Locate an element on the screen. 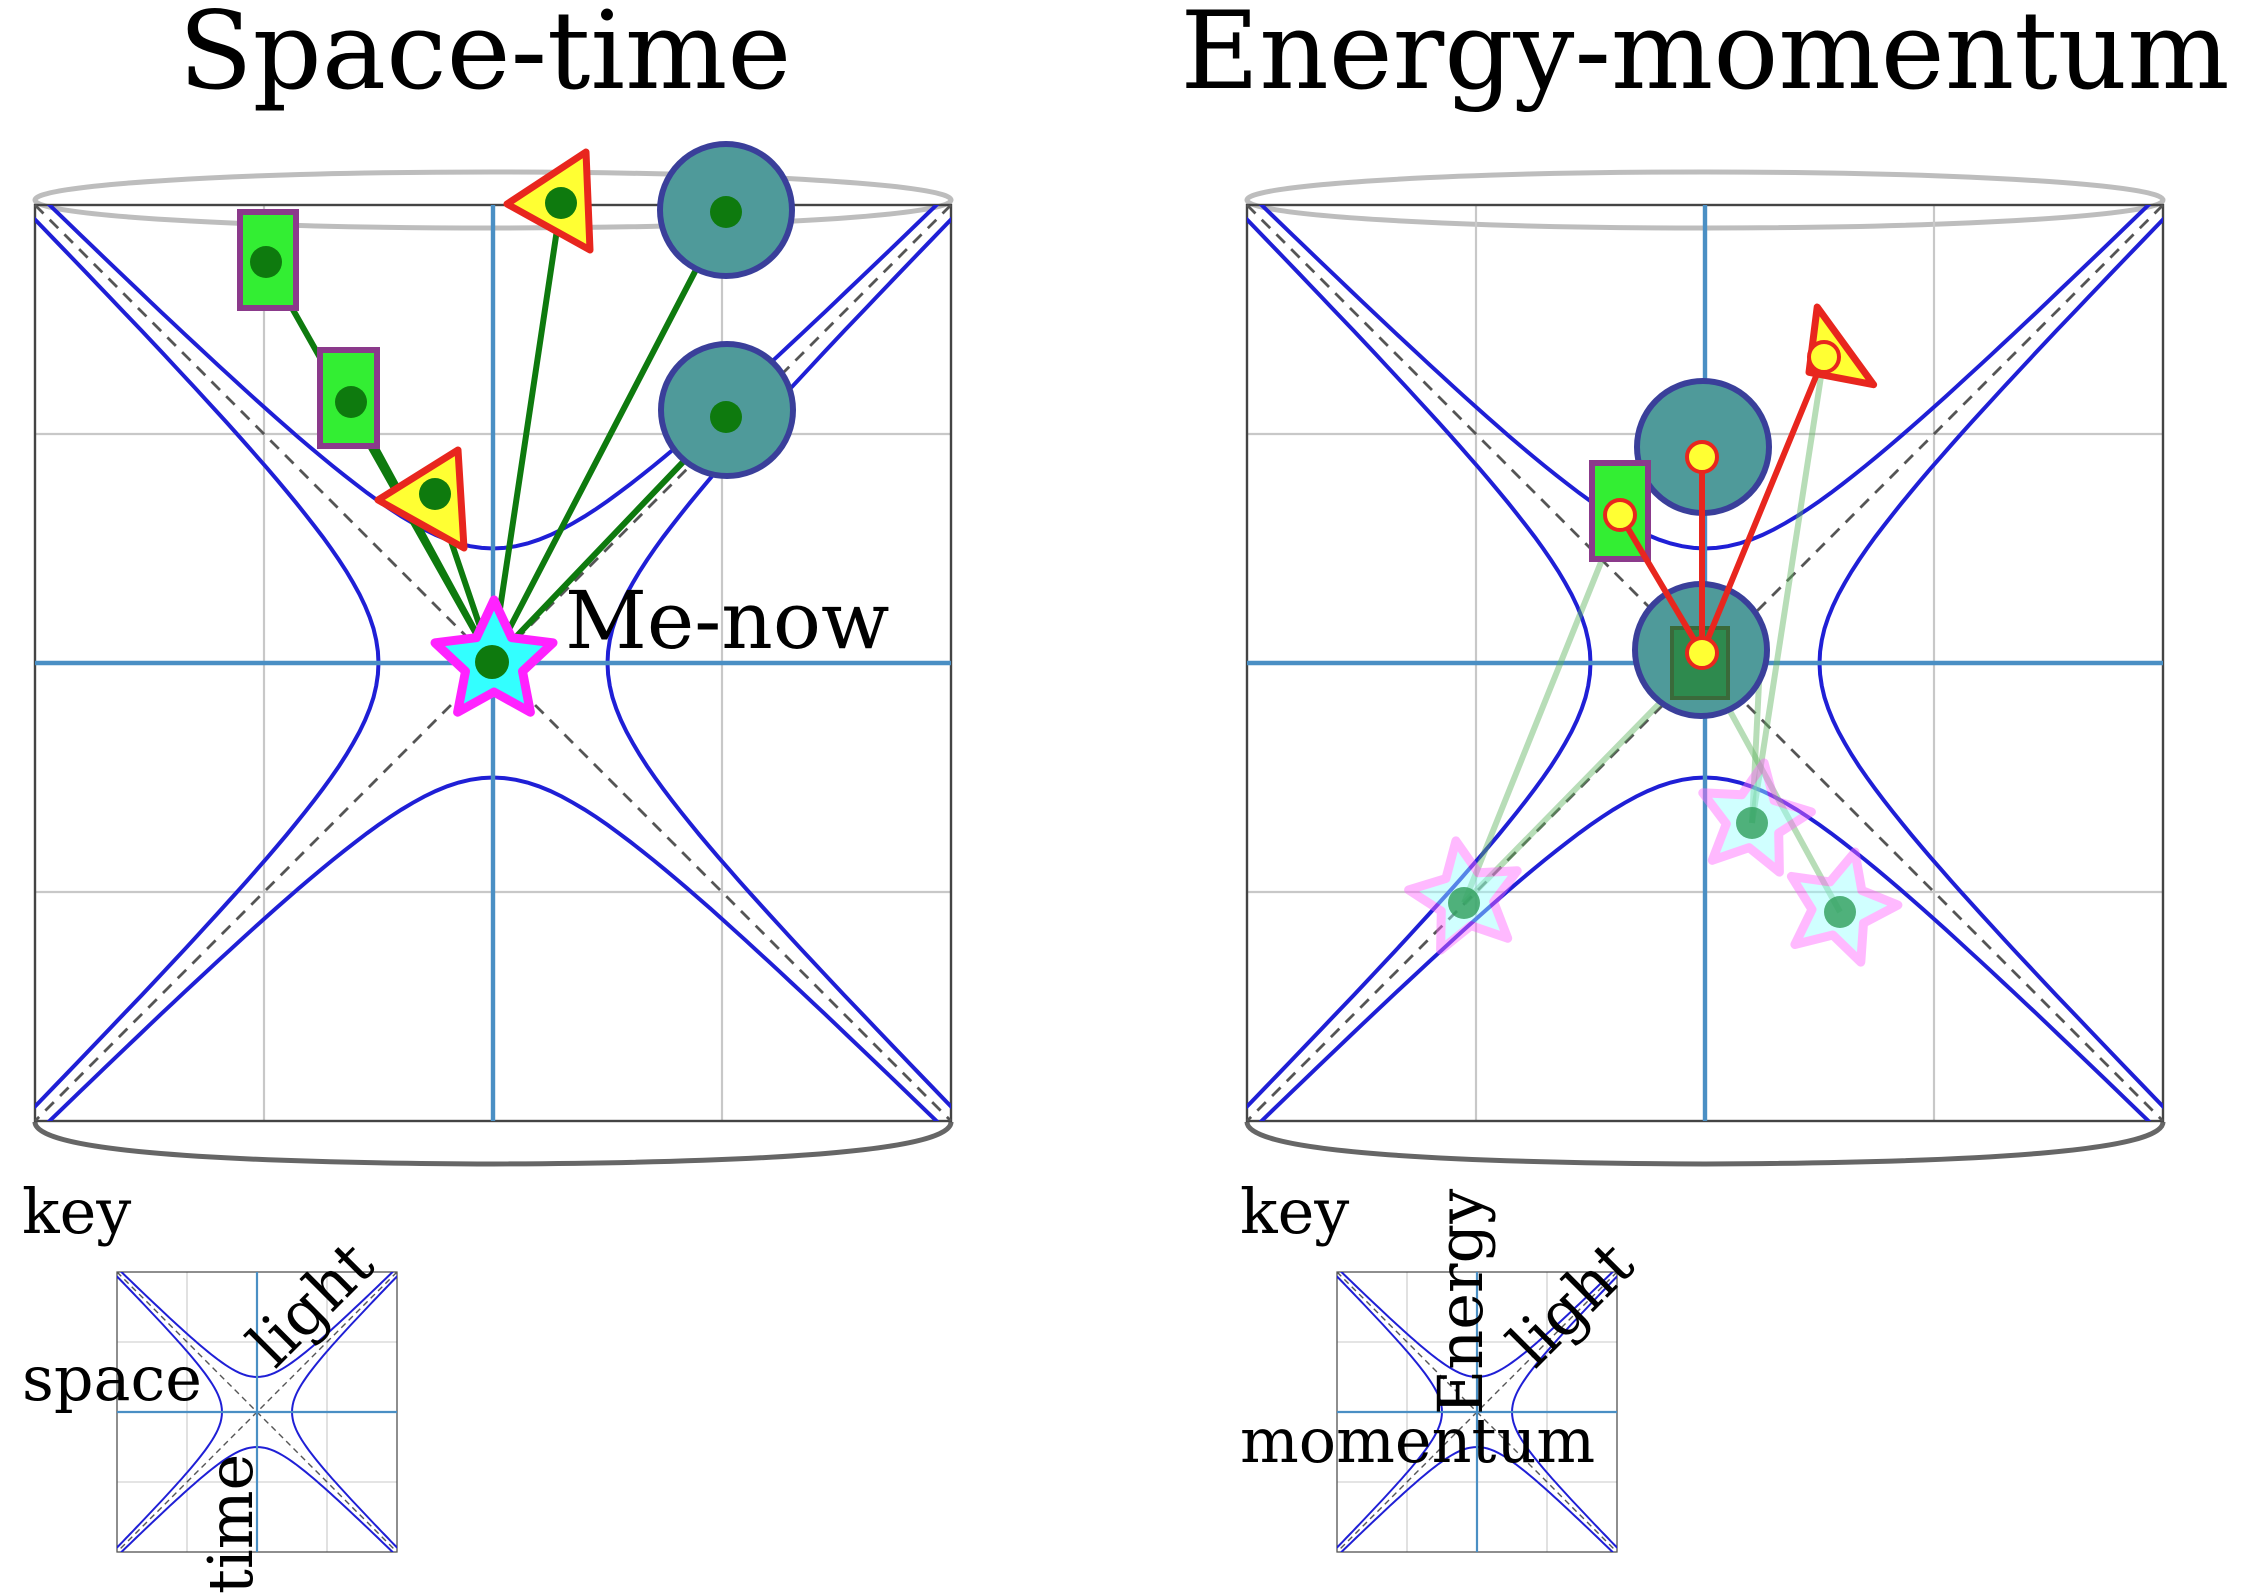 The width and height of the screenshot is (2250, 1594). energy-bottom-rim is located at coordinates (1705, 1144).